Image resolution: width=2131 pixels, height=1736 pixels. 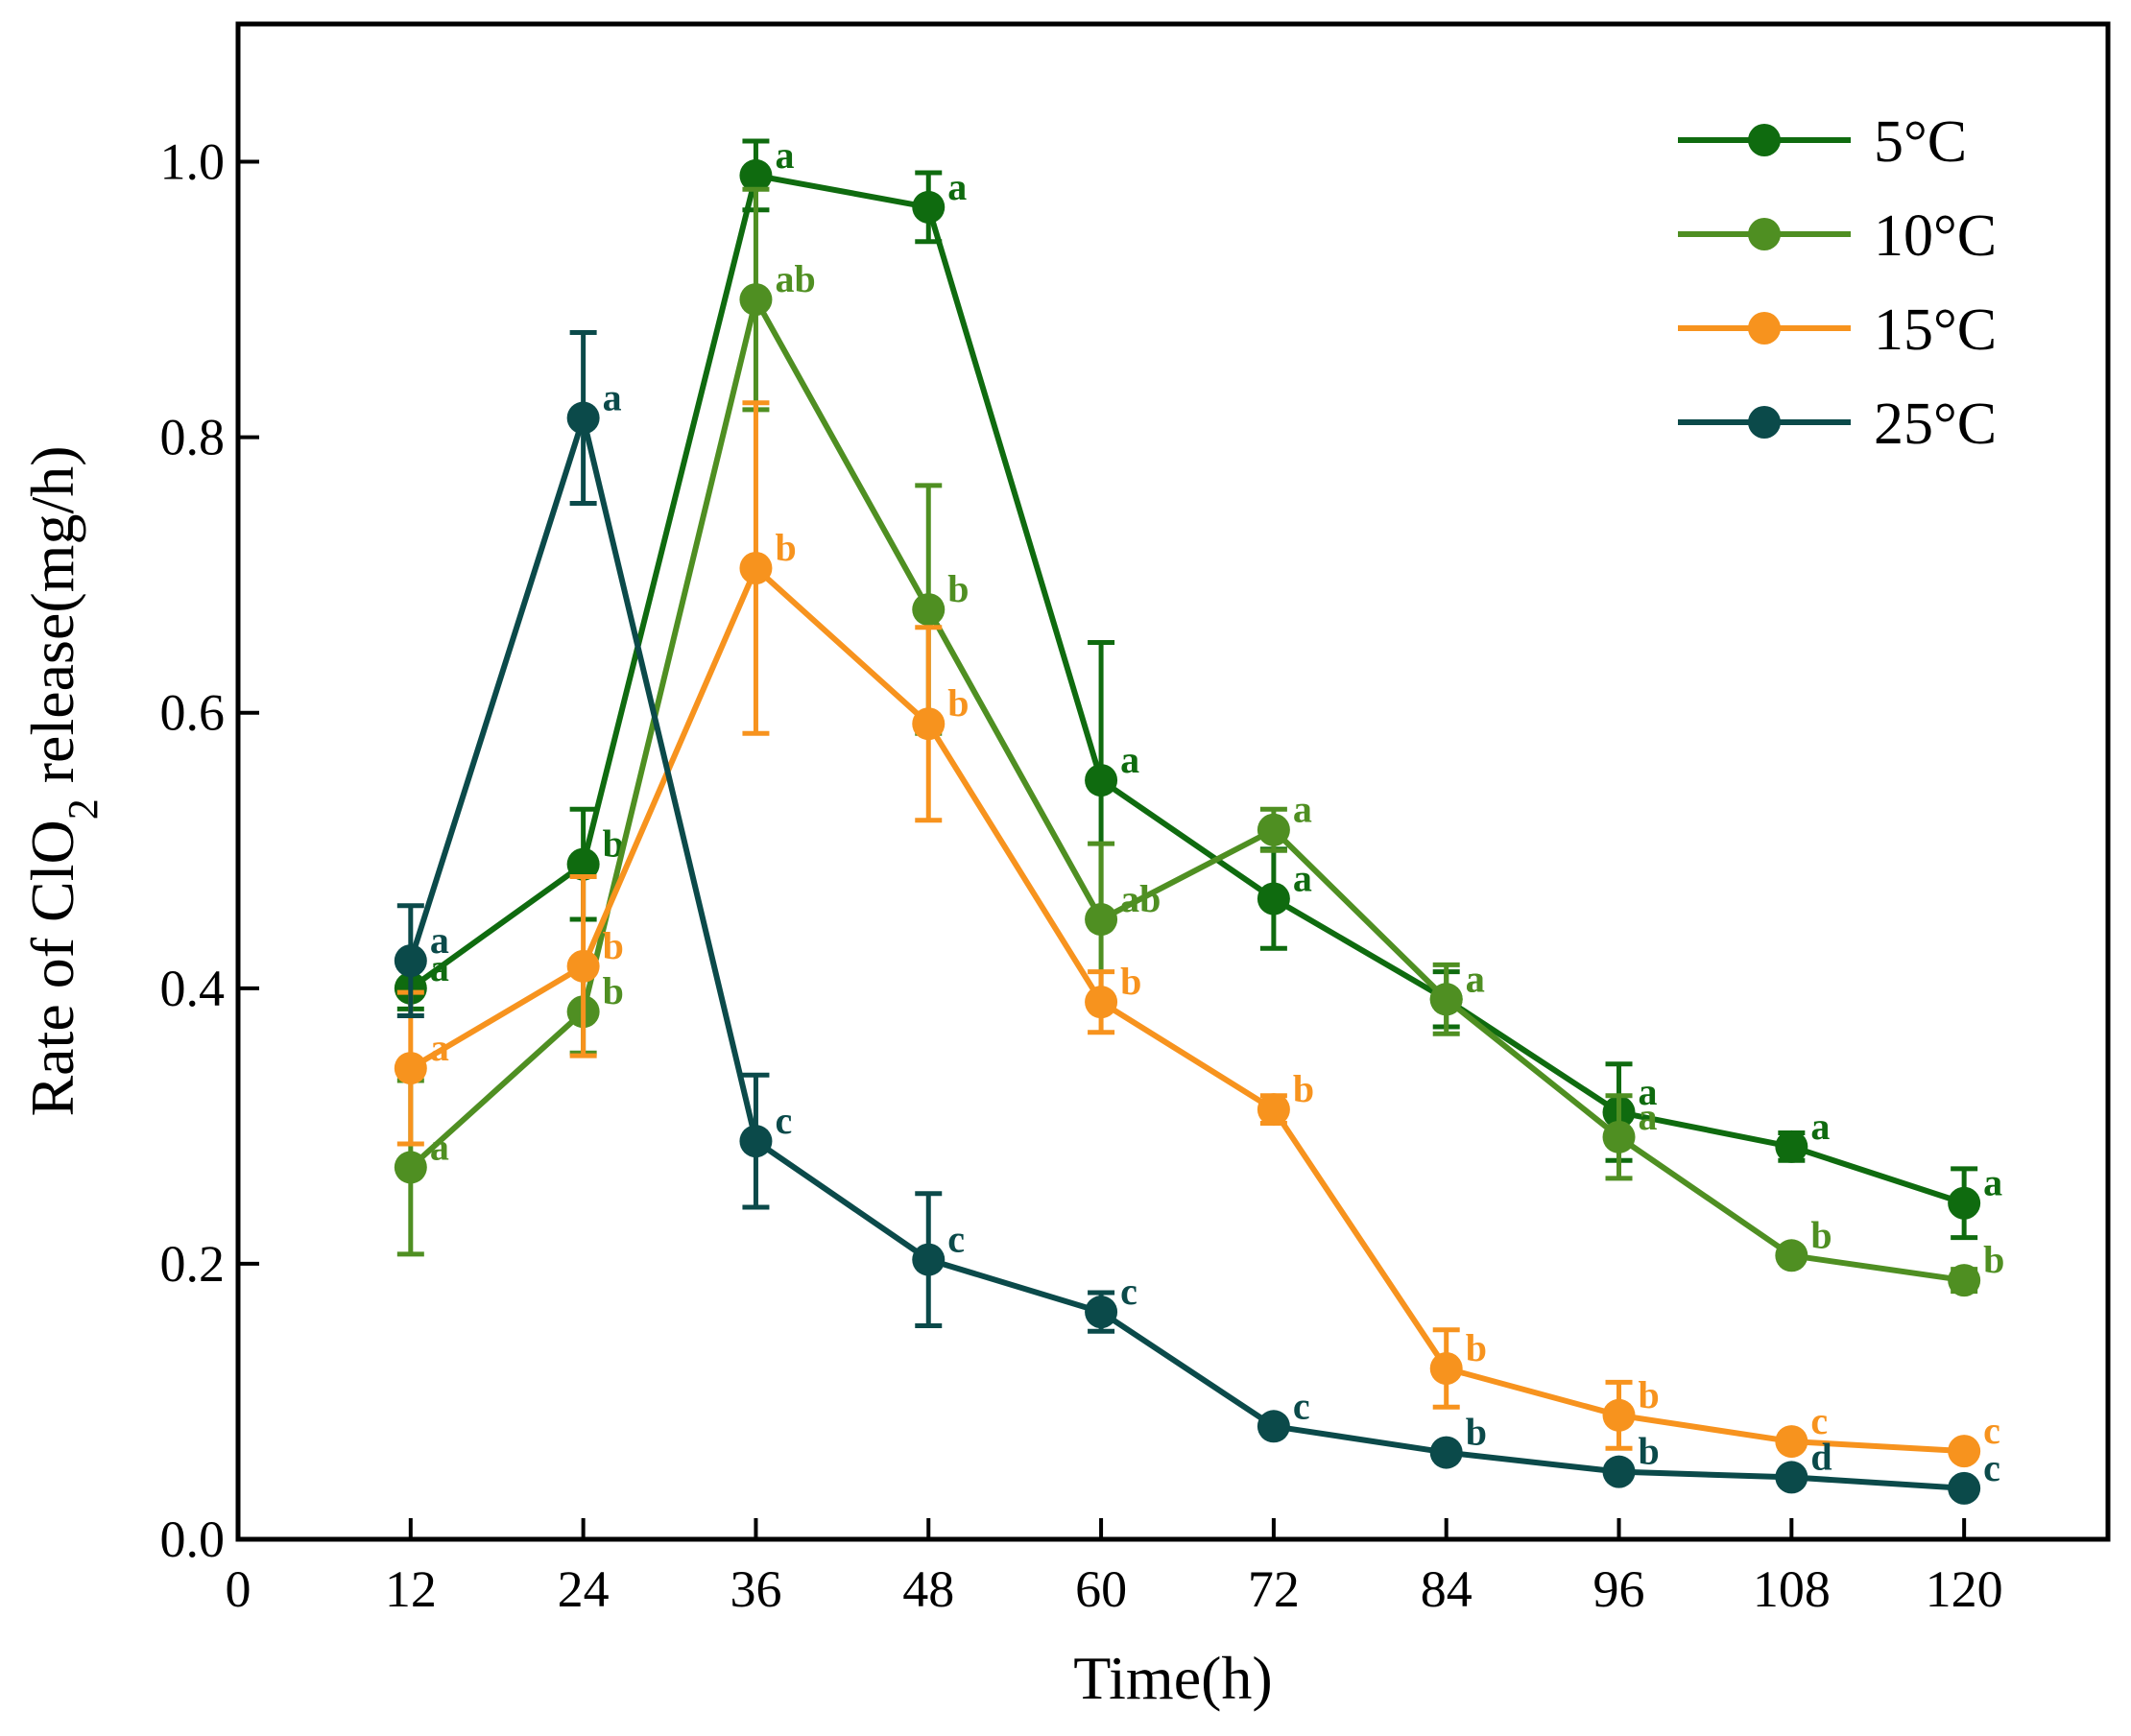 What do you see at coordinates (1274, 1589) in the screenshot?
I see `x-tick-label: 72` at bounding box center [1274, 1589].